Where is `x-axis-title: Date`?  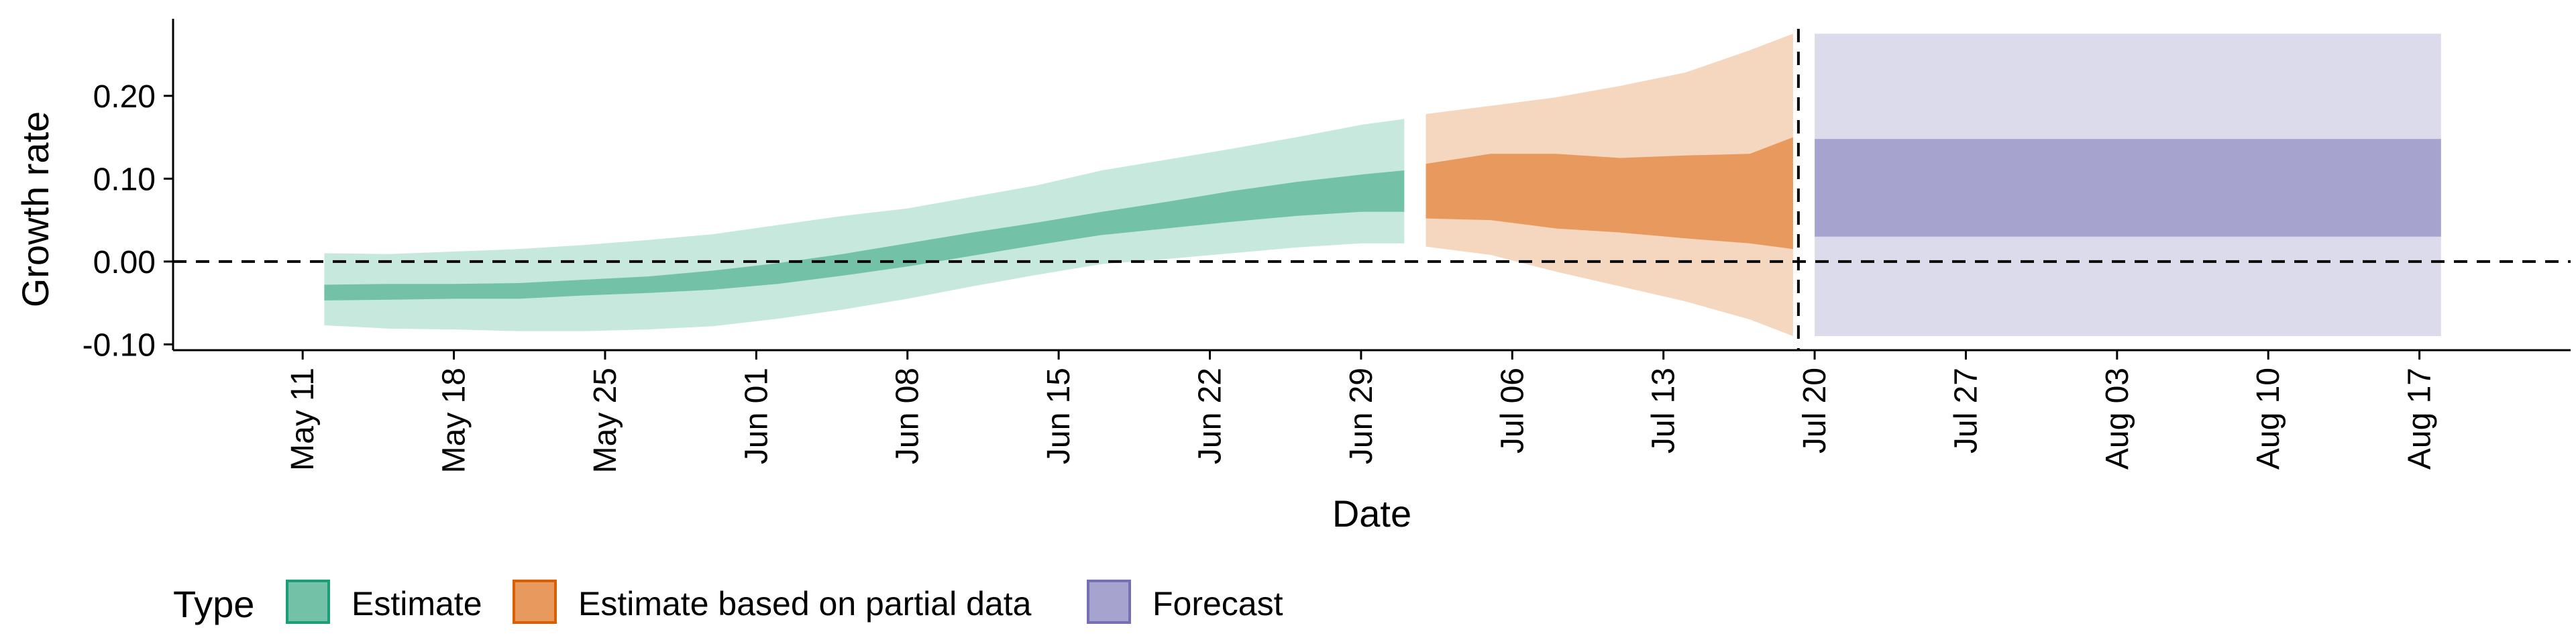 x-axis-title: Date is located at coordinates (1371, 513).